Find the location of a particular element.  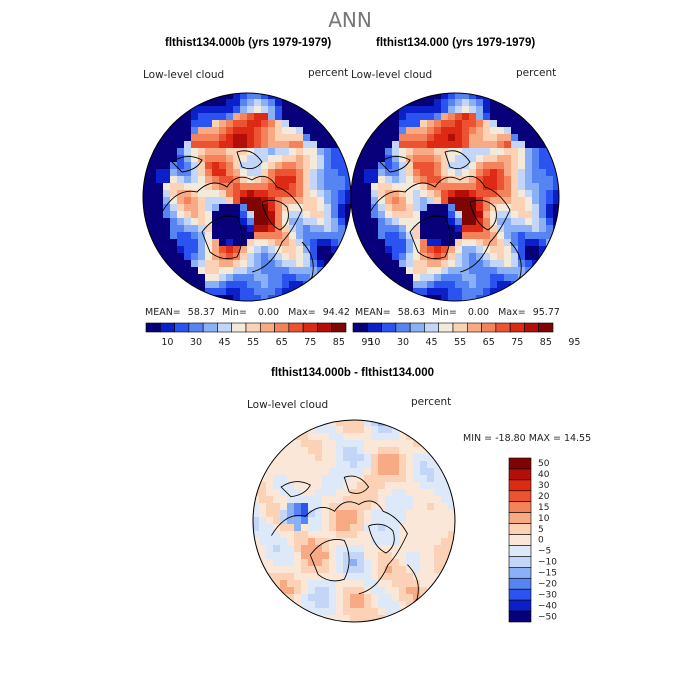

panel1-map is located at coordinates (247, 197).